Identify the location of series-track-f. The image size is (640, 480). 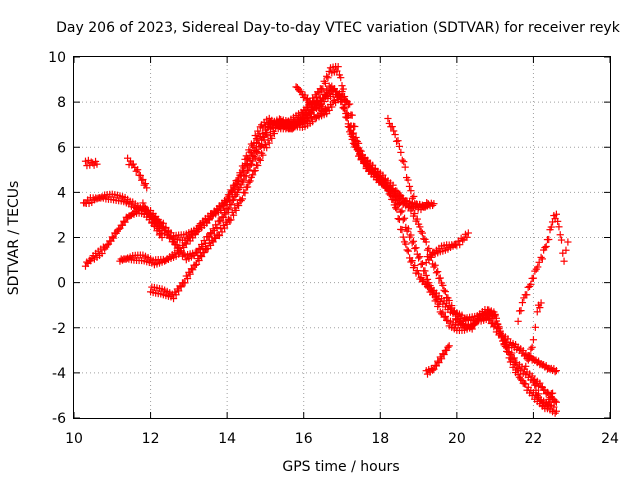
(137, 173).